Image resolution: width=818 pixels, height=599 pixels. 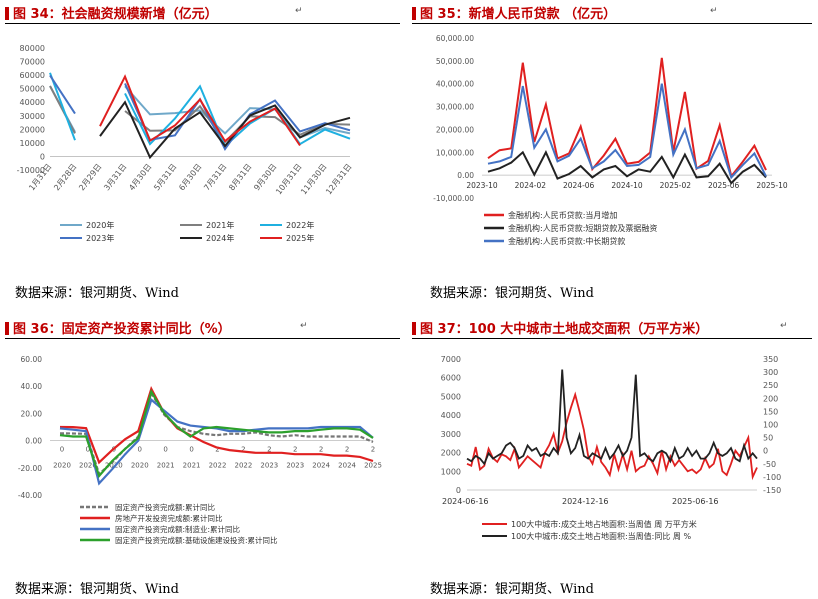 I want to click on y-tick-label: 20000, so click(x=32, y=129).